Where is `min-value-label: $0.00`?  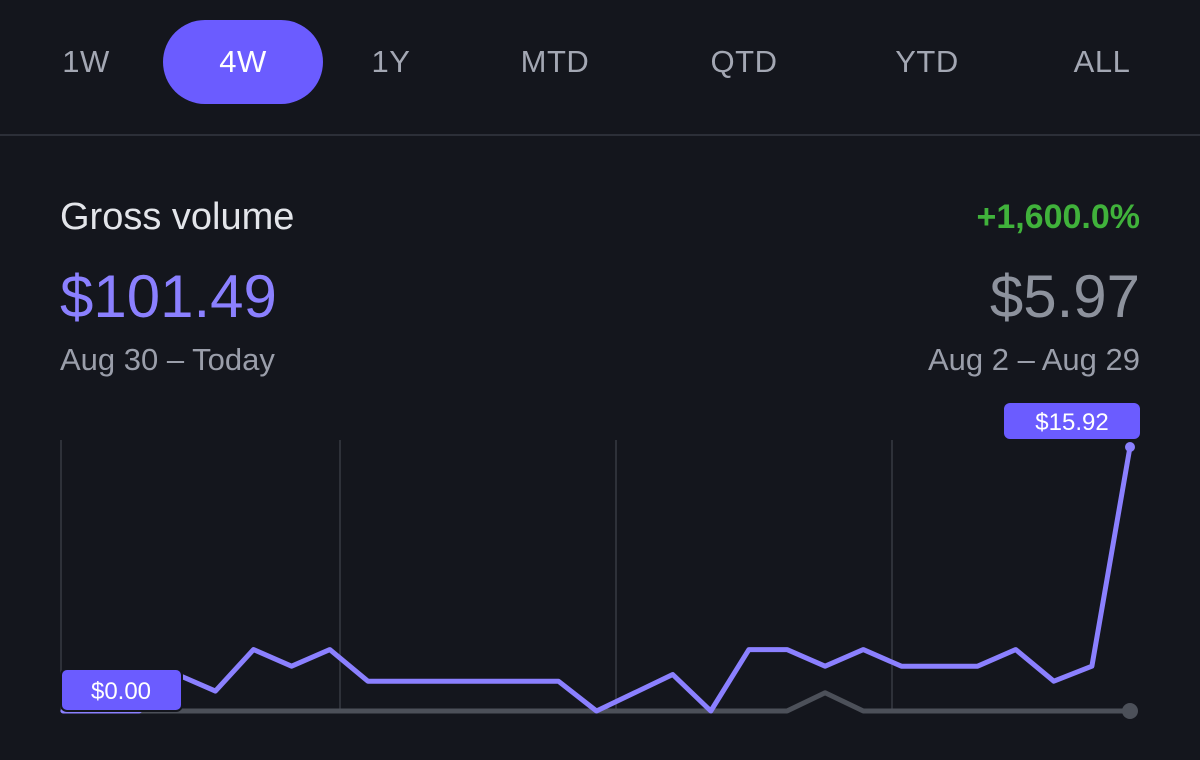
min-value-label: $0.00 is located at coordinates (121, 690).